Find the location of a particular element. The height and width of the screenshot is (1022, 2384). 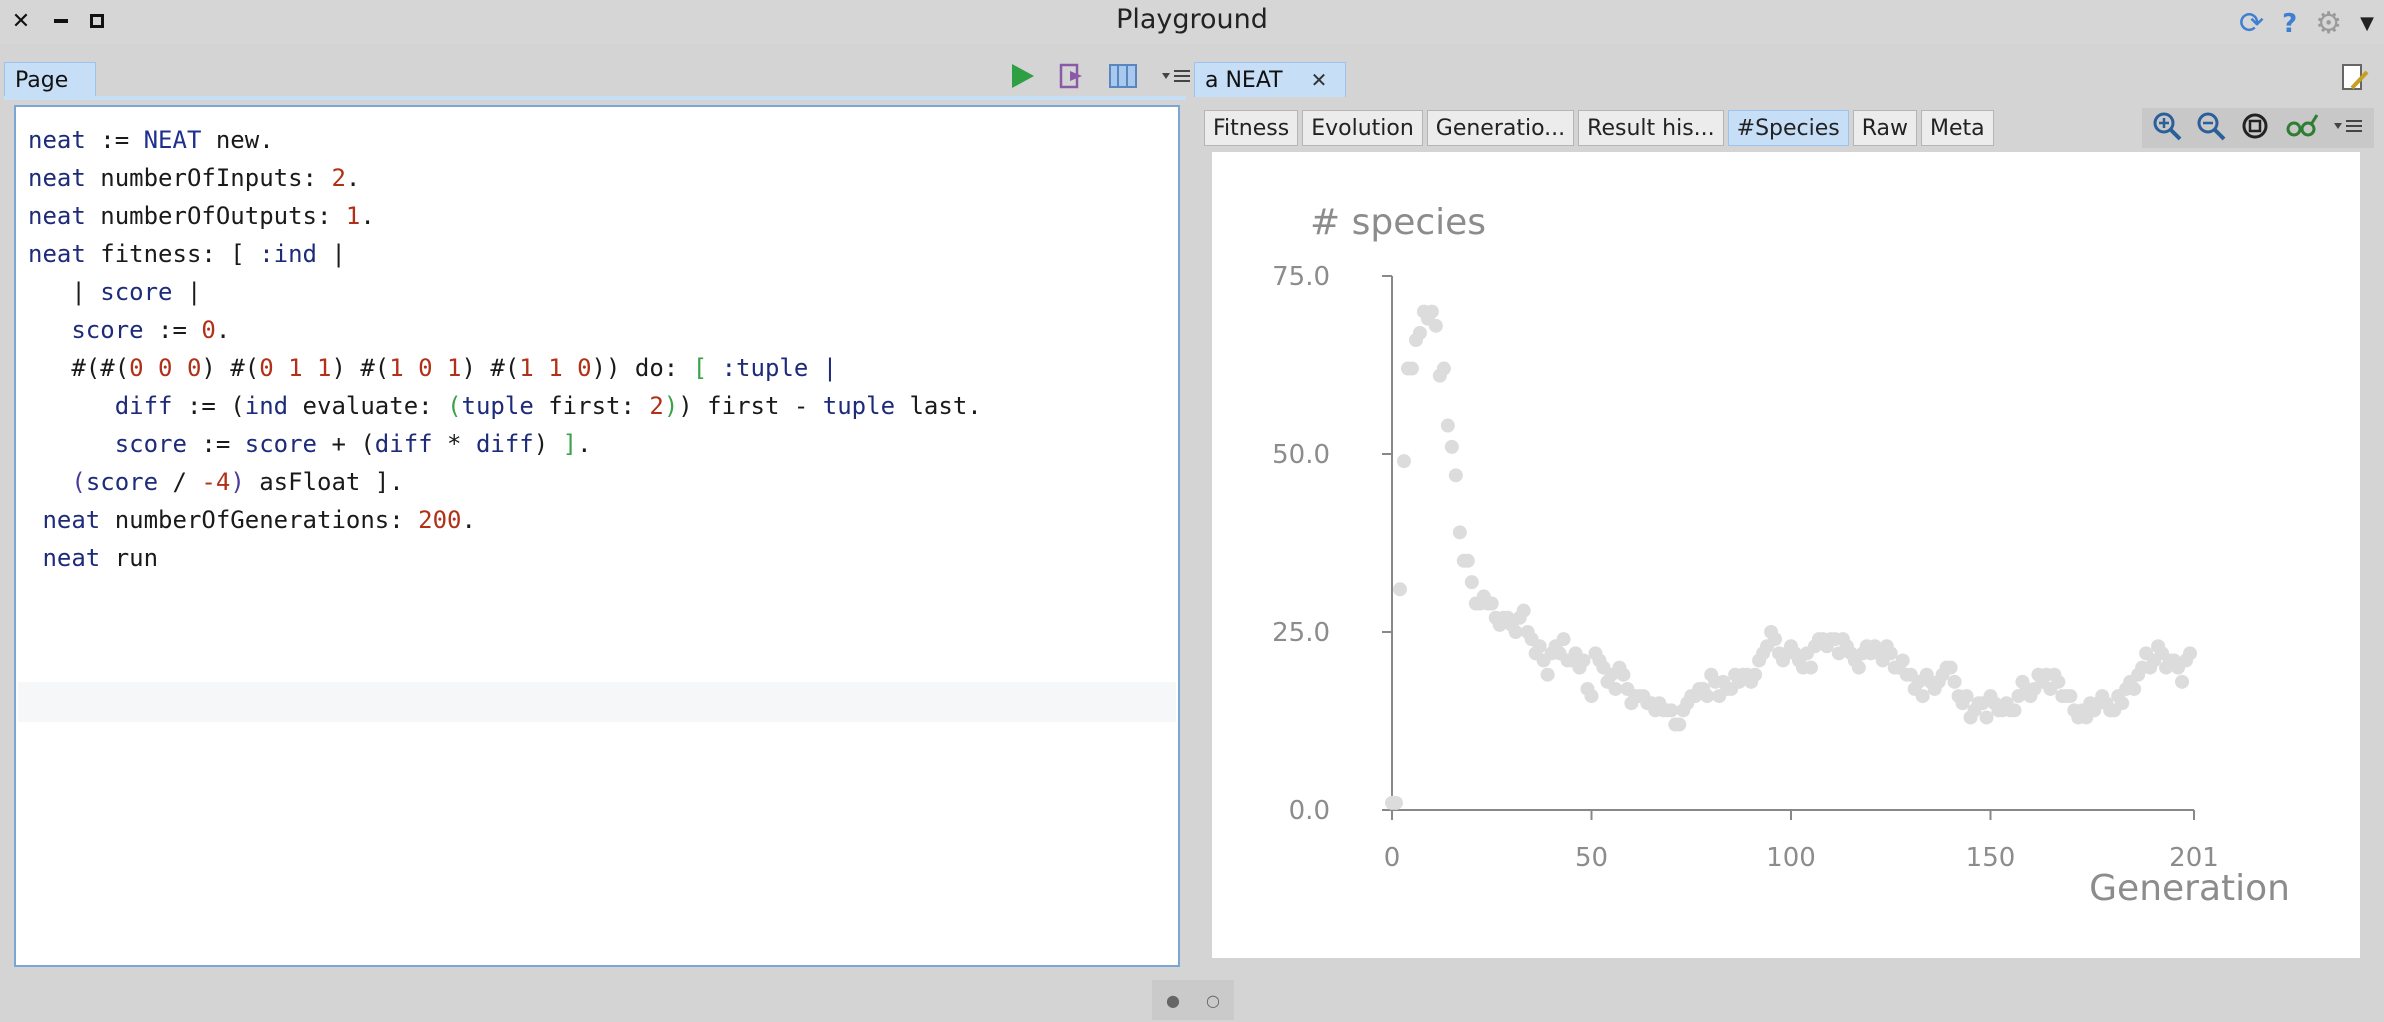

zoom-in-icon is located at coordinates (2167, 128).